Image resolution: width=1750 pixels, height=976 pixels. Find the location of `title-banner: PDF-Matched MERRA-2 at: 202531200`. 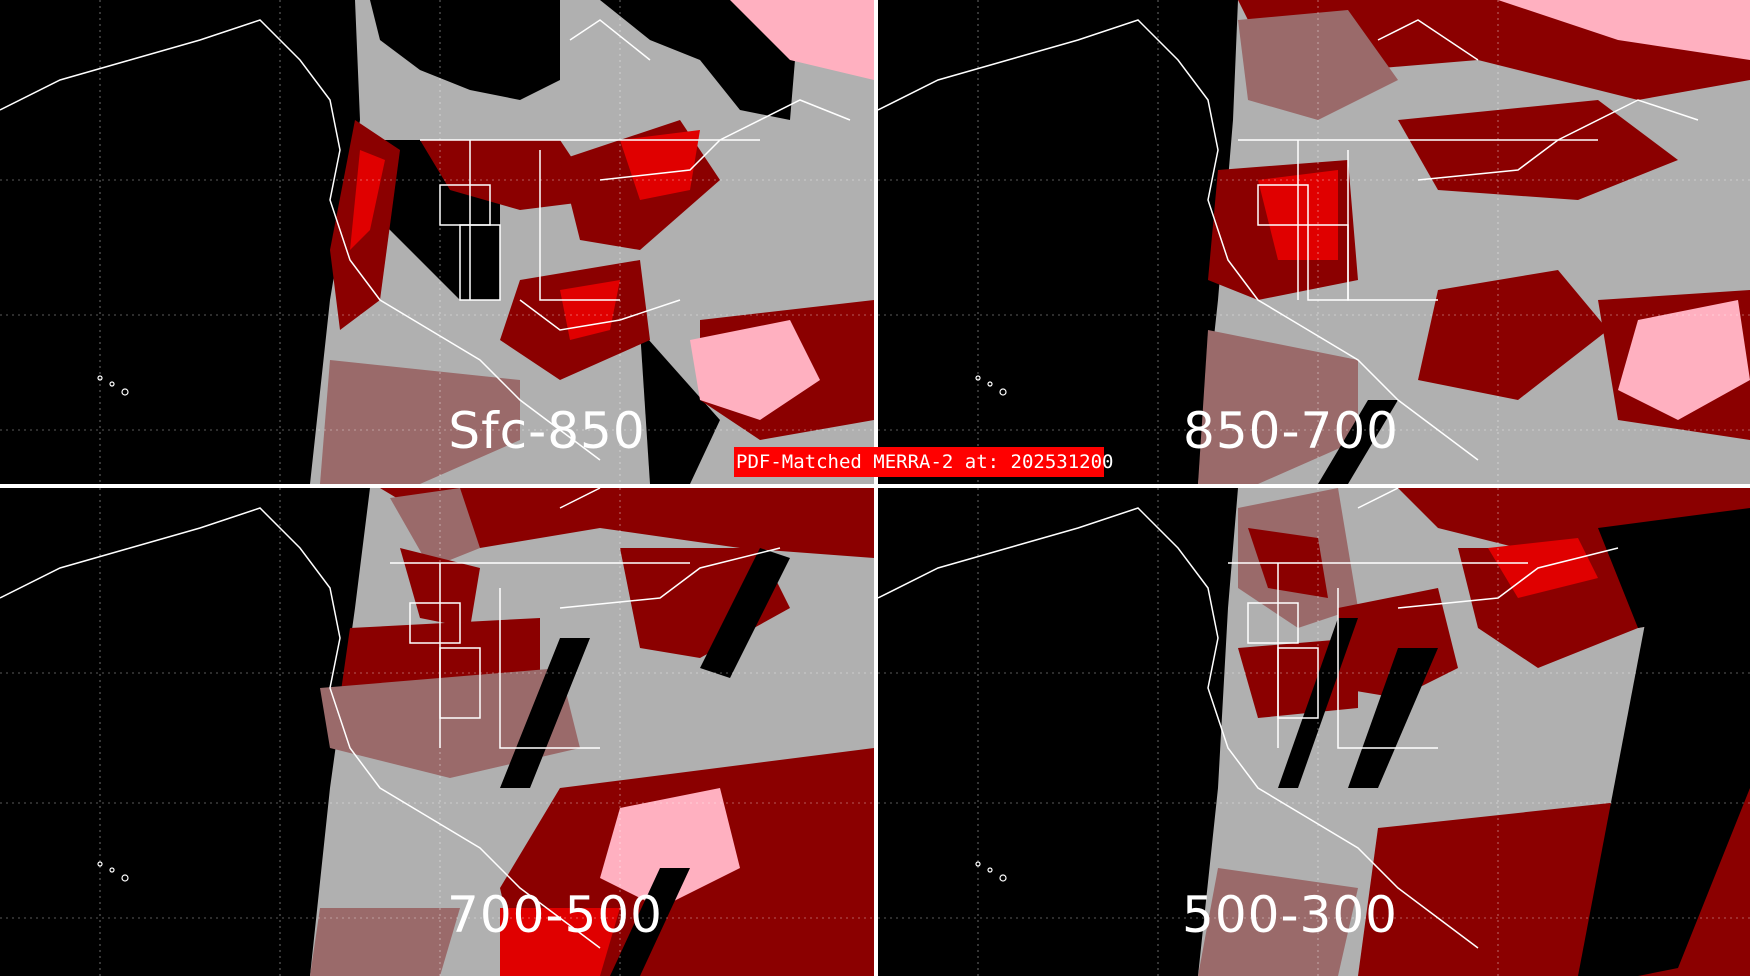

title-banner: PDF-Matched MERRA-2 at: 202531200 is located at coordinates (924, 462).